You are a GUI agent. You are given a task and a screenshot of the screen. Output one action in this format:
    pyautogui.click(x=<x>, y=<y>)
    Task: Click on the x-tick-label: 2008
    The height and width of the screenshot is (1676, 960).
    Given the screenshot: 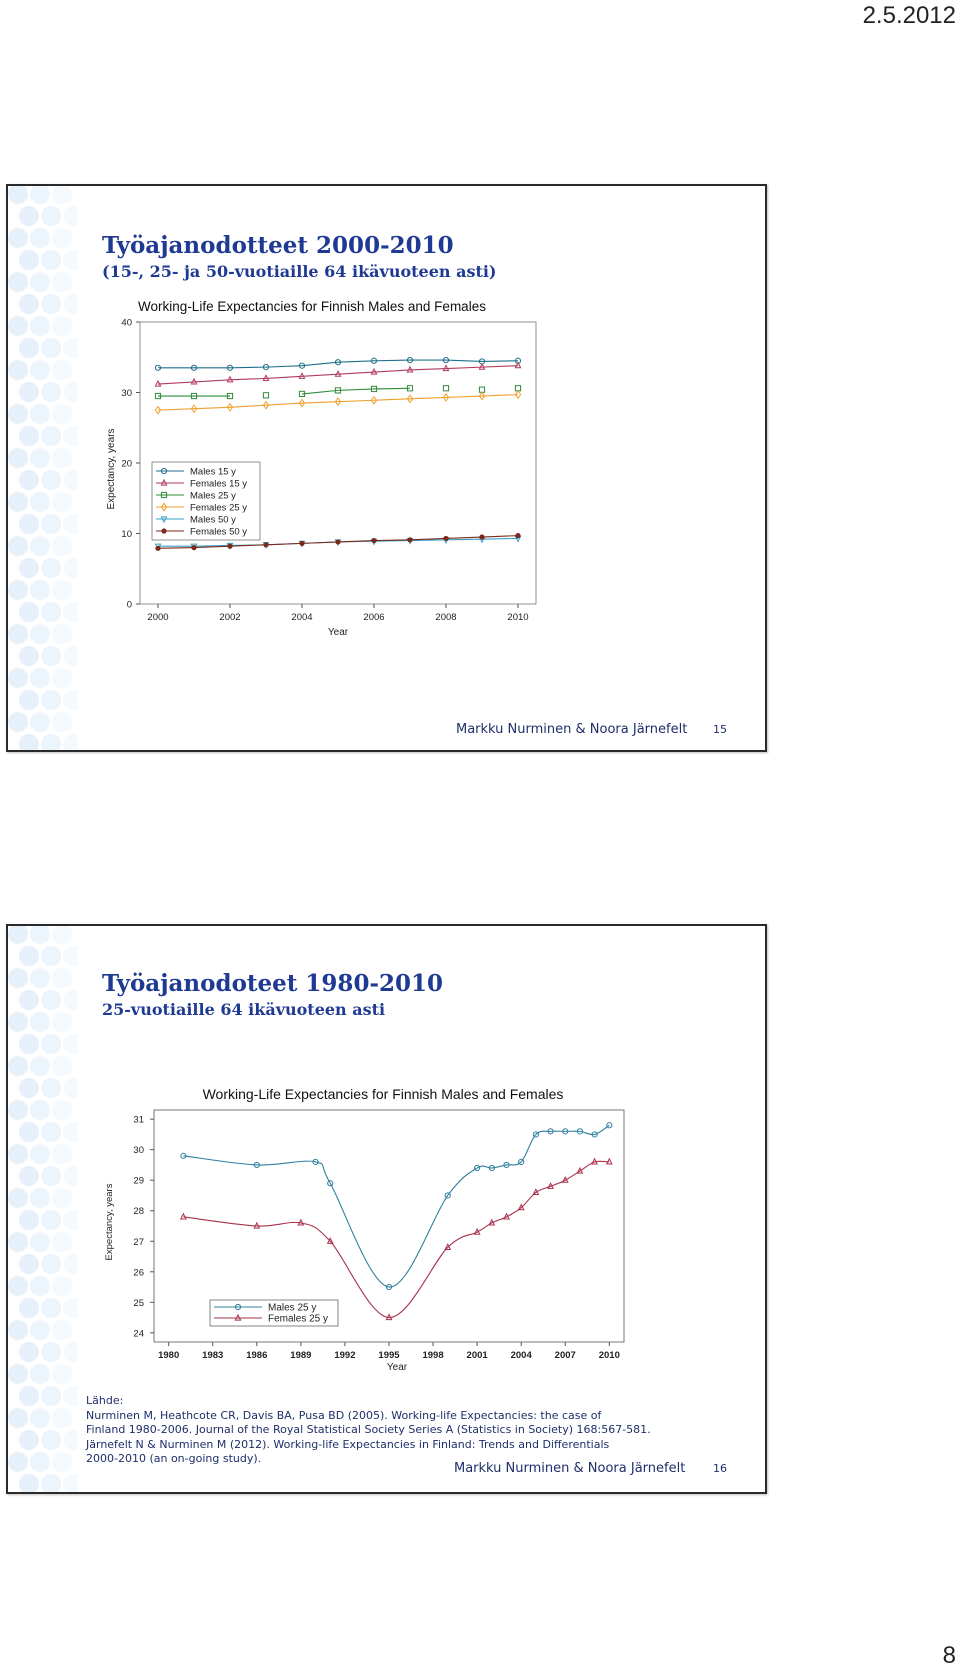 What is the action you would take?
    pyautogui.click(x=445, y=617)
    